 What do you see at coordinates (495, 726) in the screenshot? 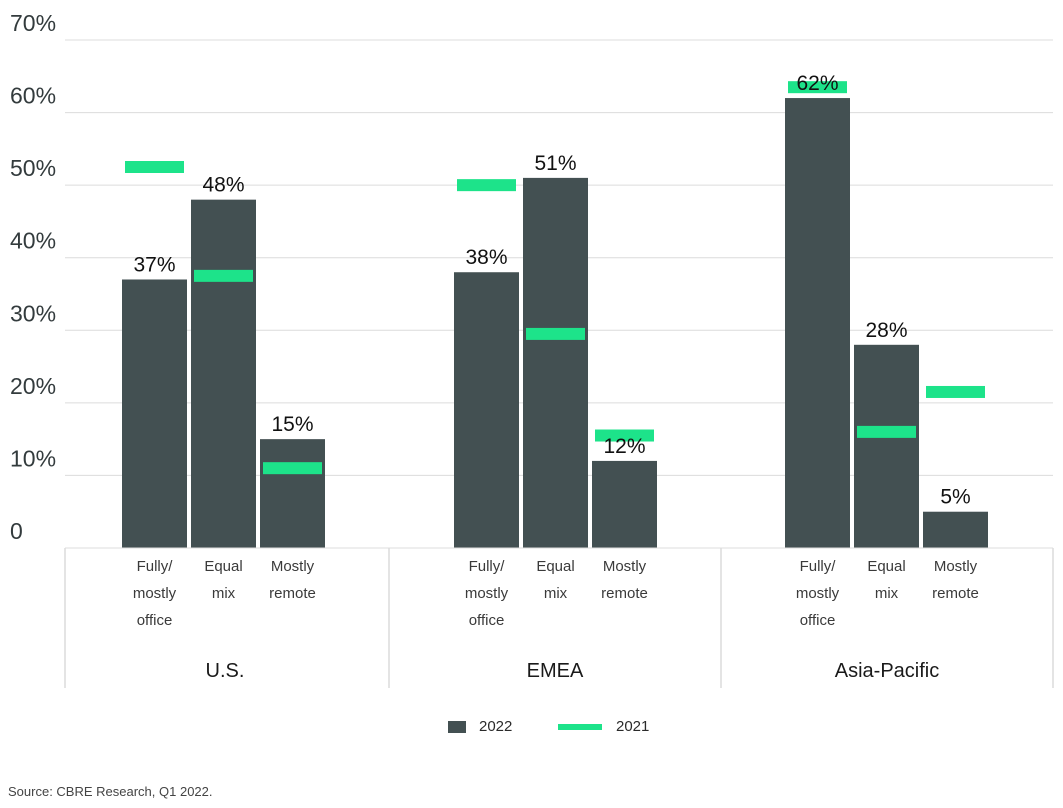
I see `legend-label-2022: 2022` at bounding box center [495, 726].